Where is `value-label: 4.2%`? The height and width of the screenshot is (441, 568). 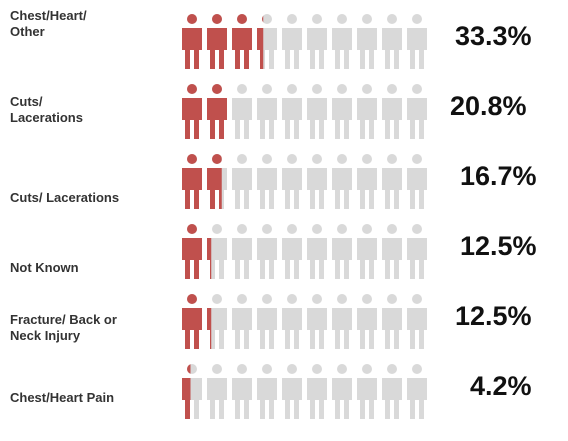 value-label: 4.2% is located at coordinates (501, 386).